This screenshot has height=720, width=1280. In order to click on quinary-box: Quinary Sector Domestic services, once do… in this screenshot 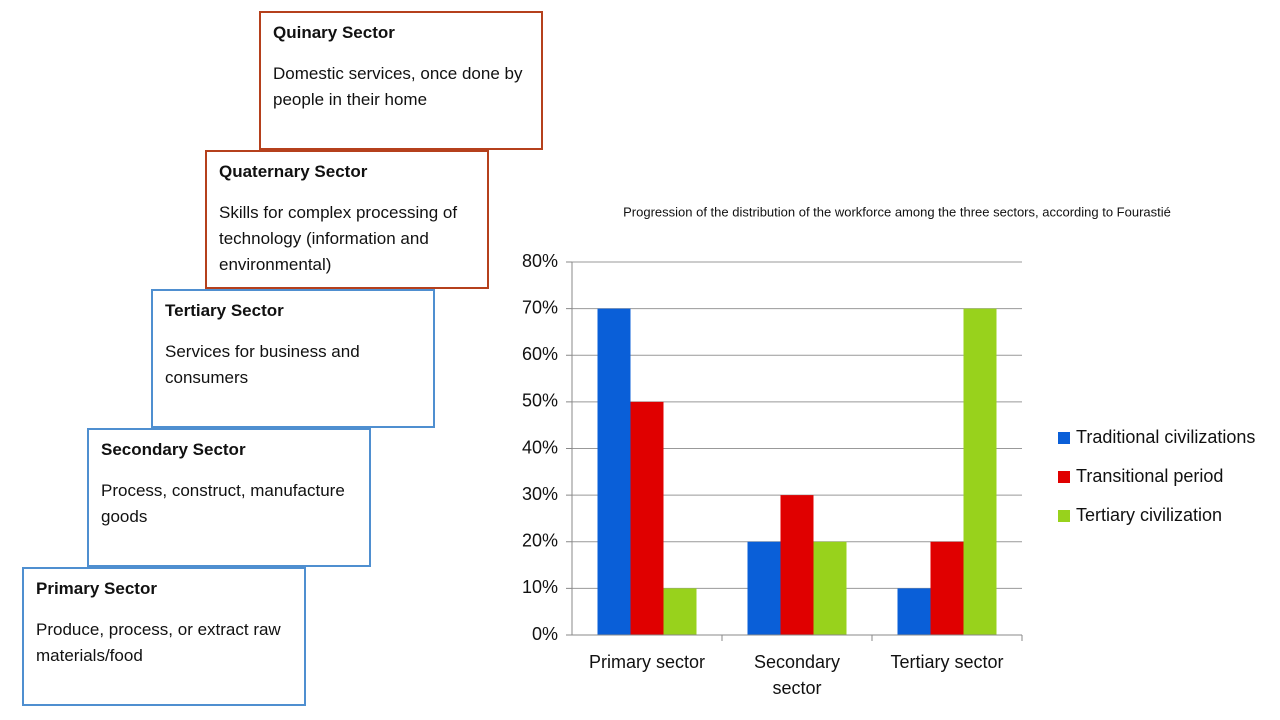, I will do `click(401, 80)`.